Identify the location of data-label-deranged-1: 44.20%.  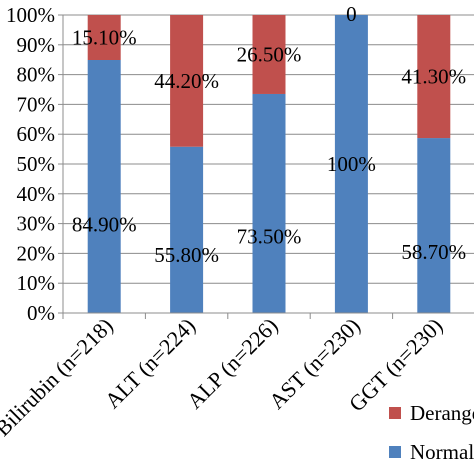
(186, 81).